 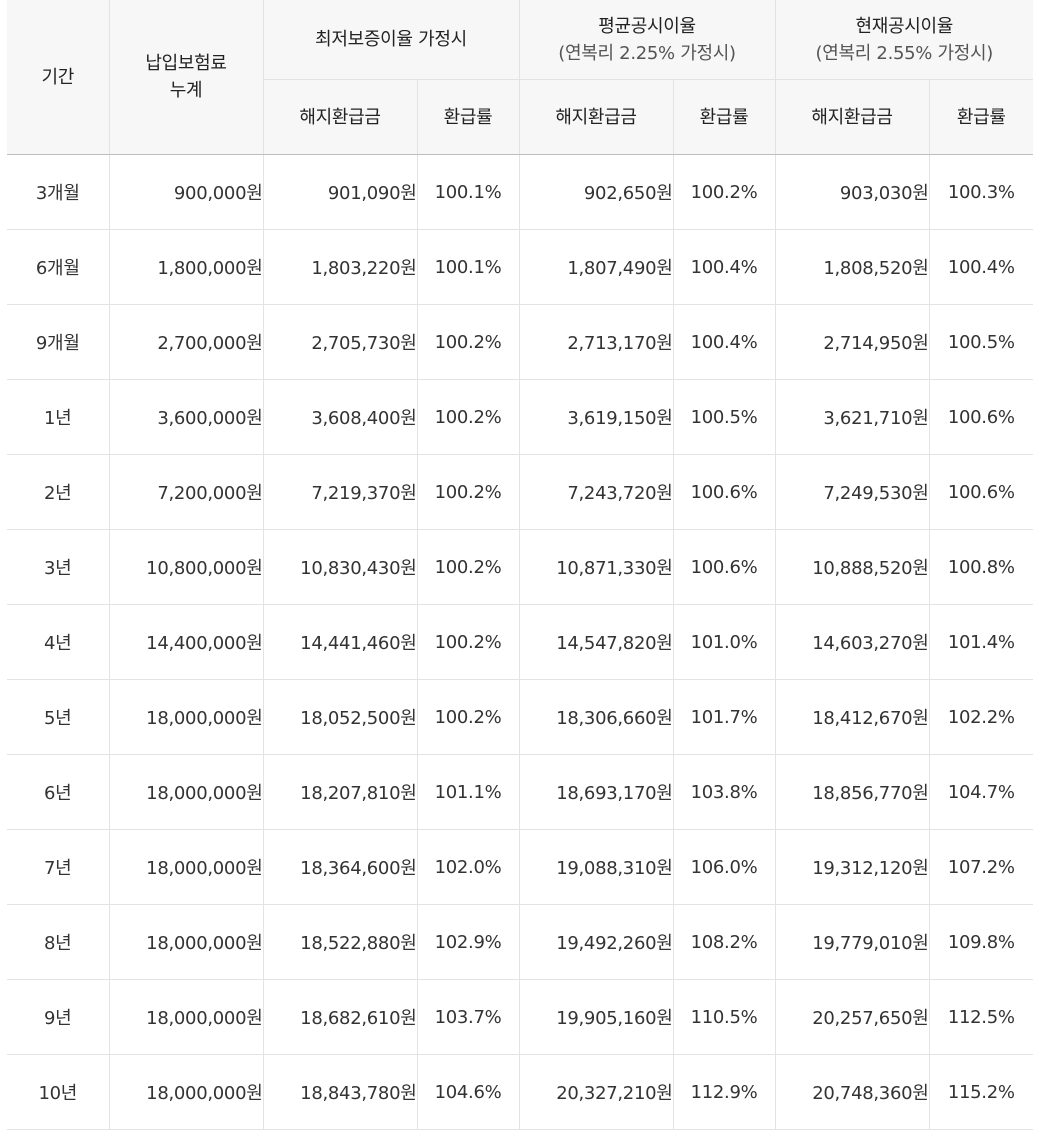 I want to click on cell-min-refund-amount: 10,830,430원, so click(x=340, y=567).